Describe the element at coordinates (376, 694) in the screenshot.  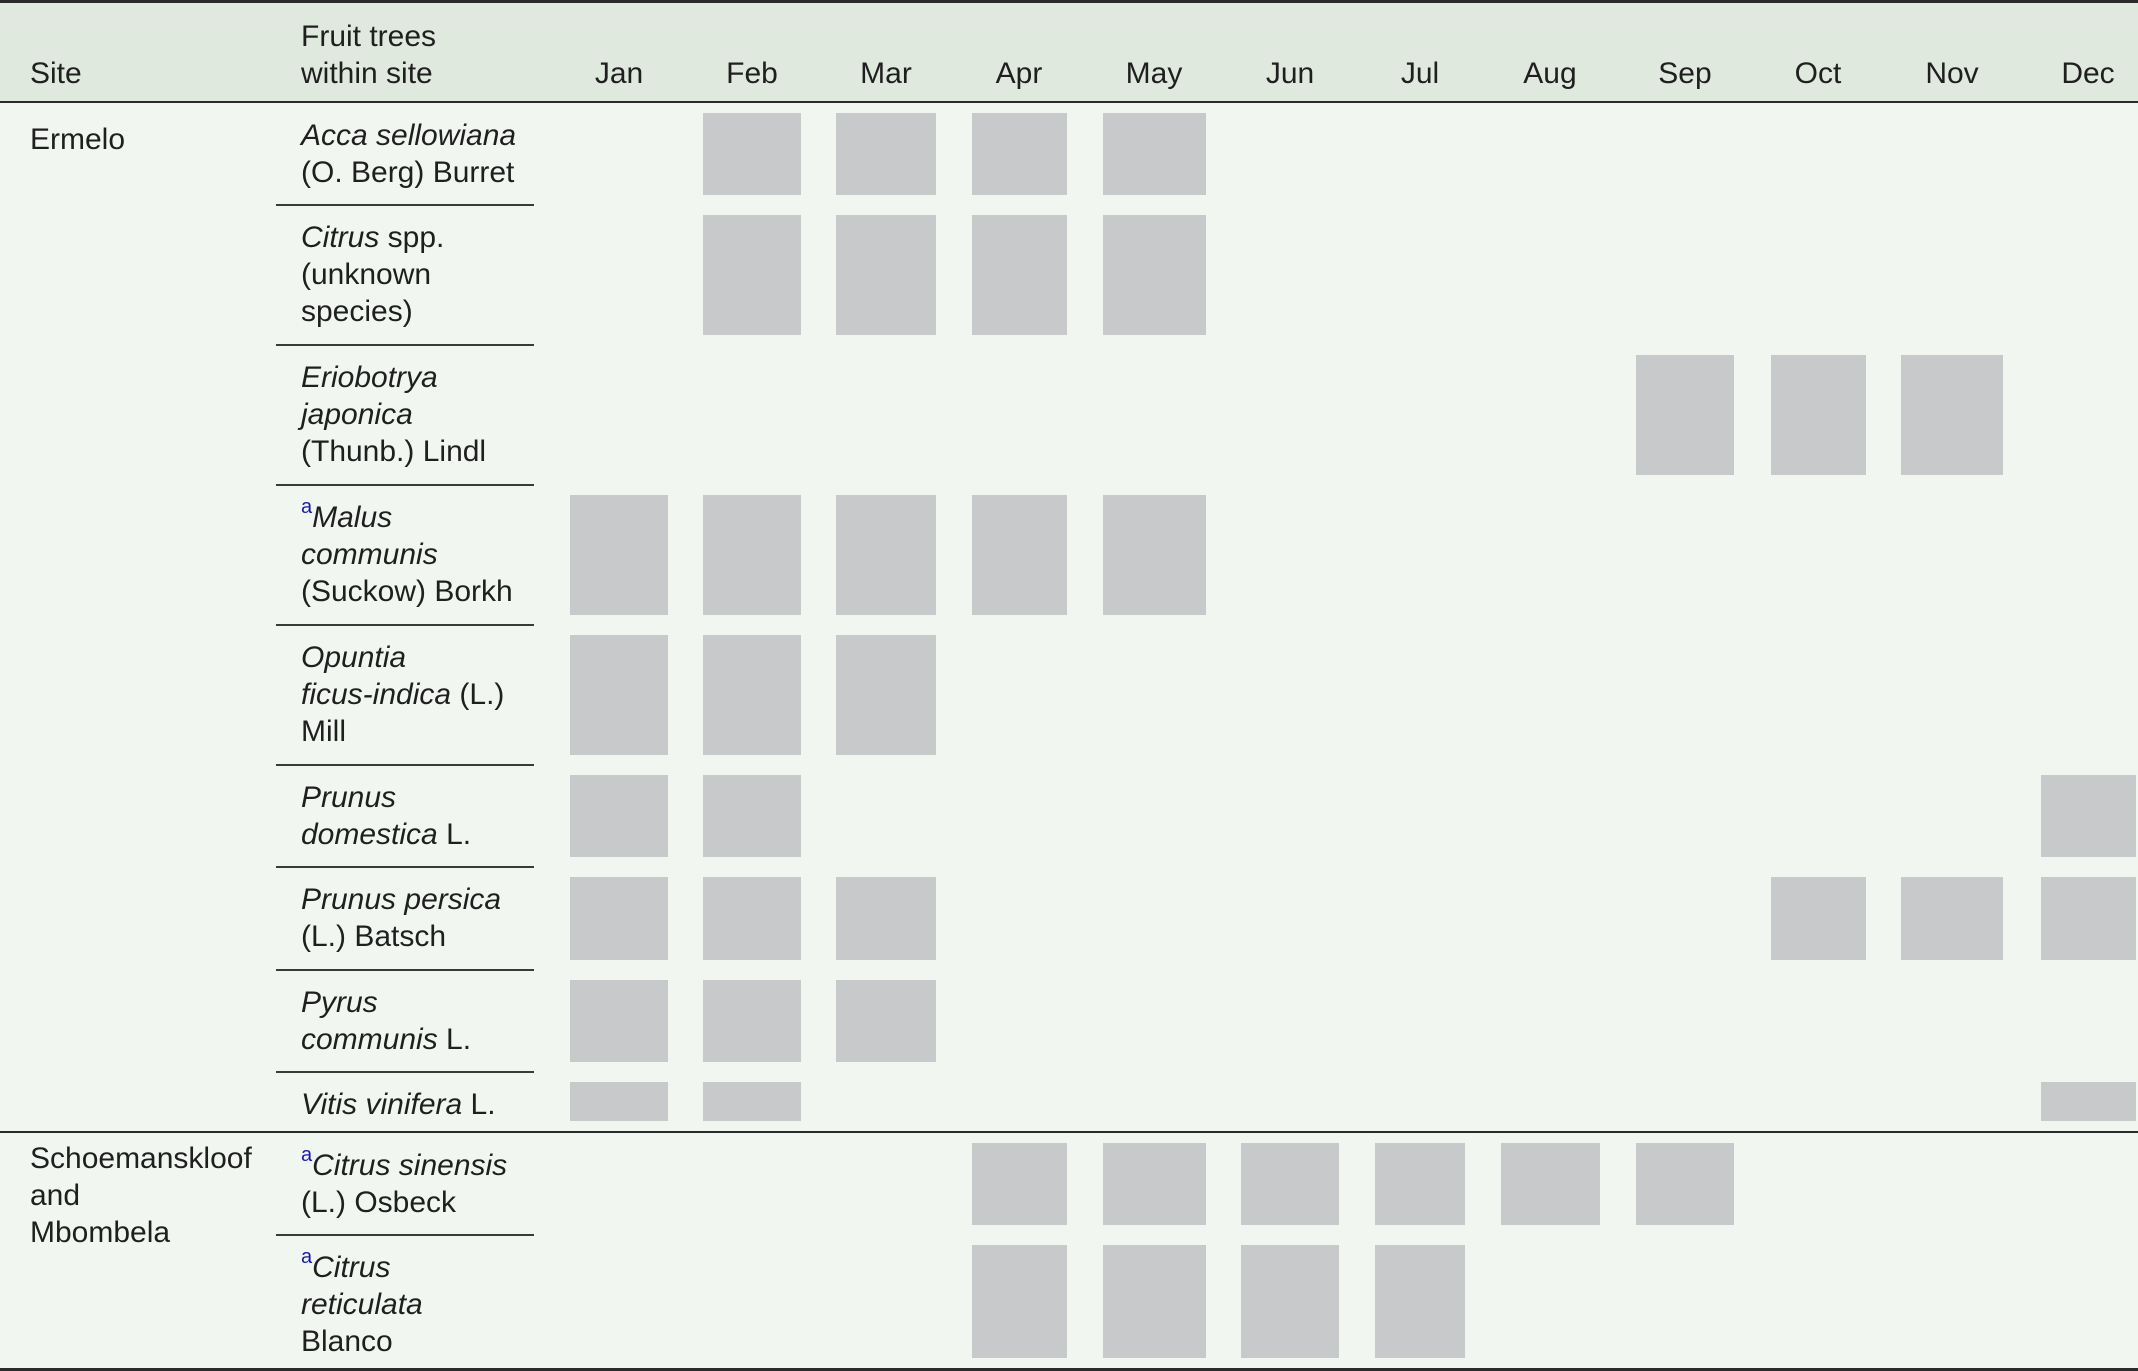
I see `species-name: ficus-indica` at that location.